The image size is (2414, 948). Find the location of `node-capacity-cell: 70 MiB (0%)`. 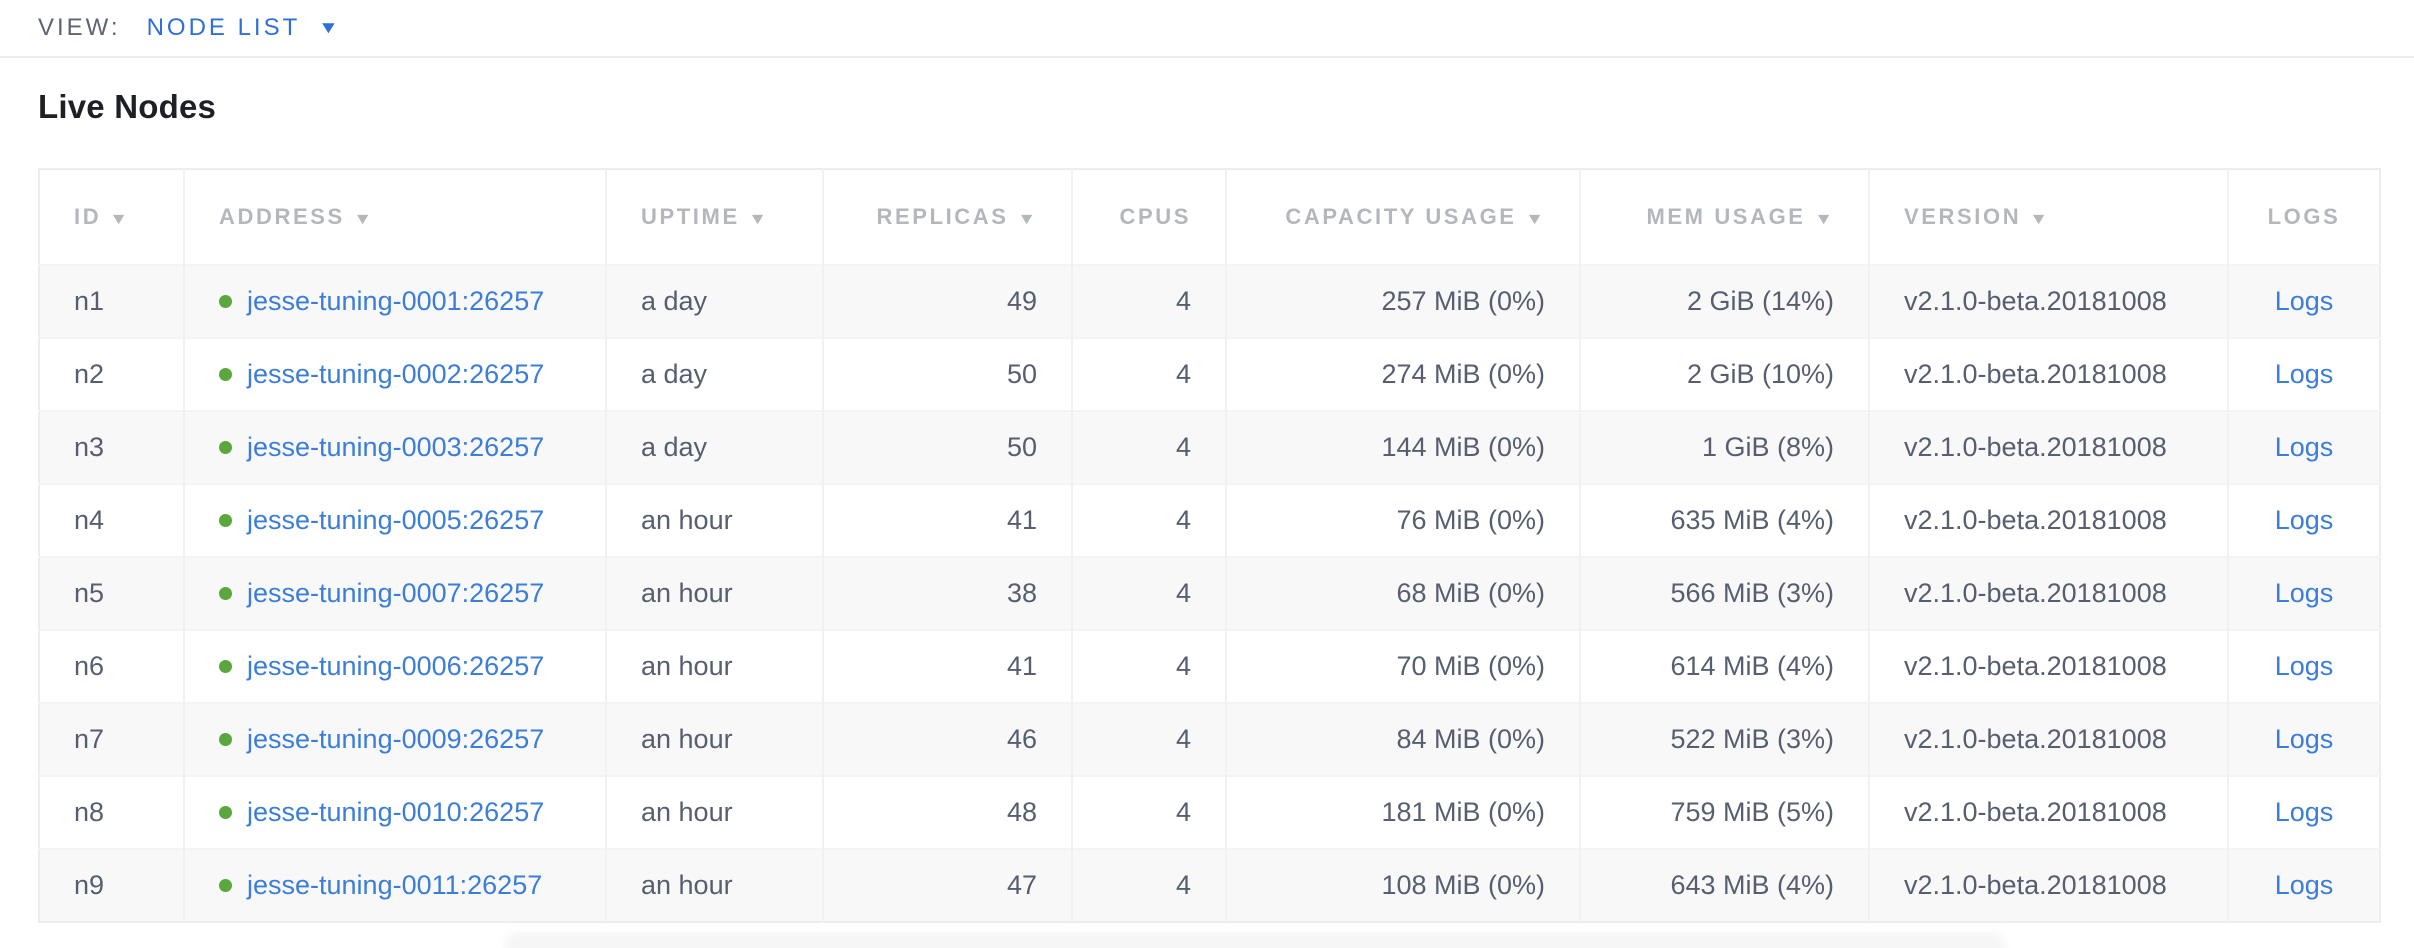

node-capacity-cell: 70 MiB (0%) is located at coordinates (1403, 666).